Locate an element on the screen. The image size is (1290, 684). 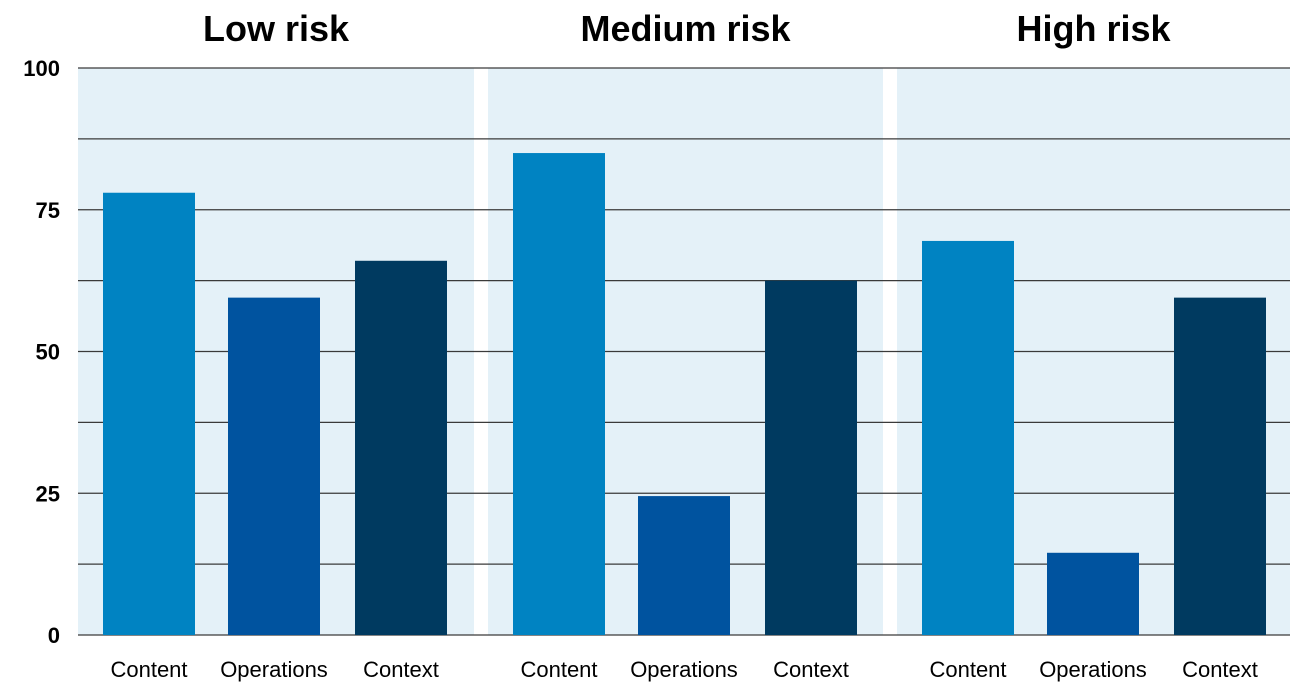
y-axis-ticks: 0 25 50 75 100 is located at coordinates (41, 352).